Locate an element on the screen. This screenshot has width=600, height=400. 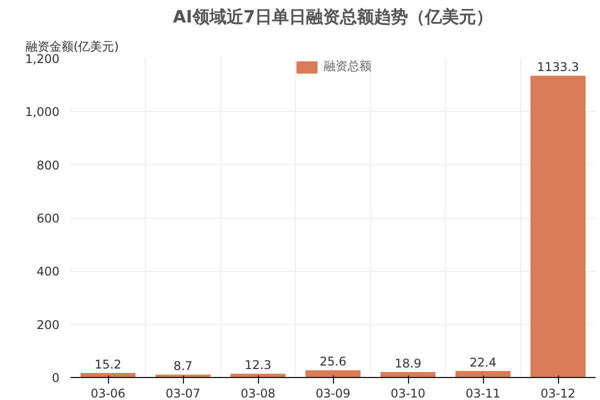
data-label: 25.6 is located at coordinates (333, 361).